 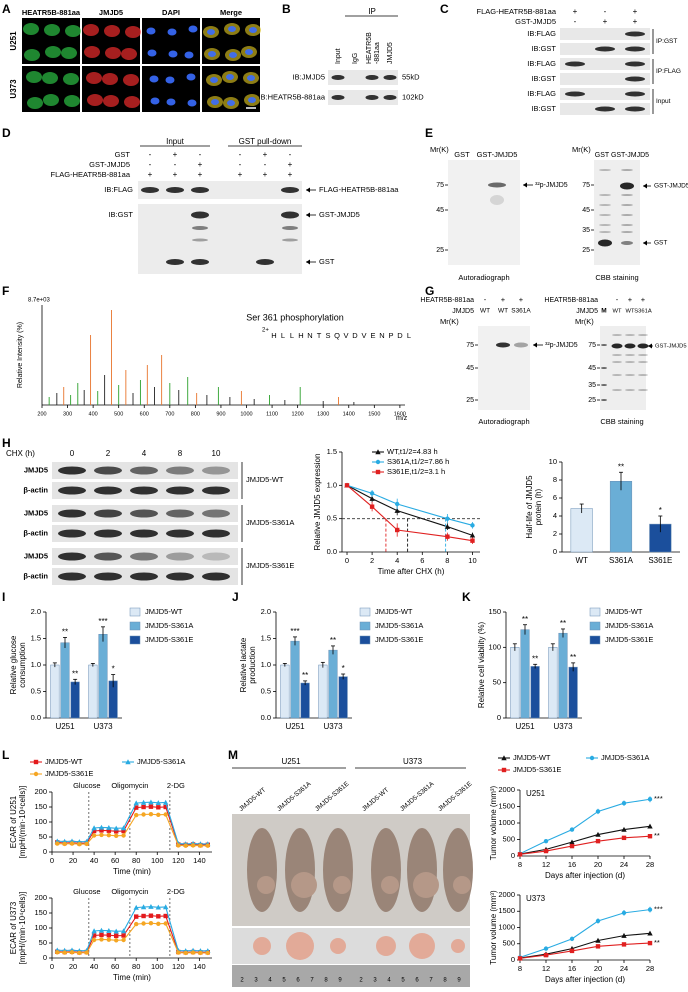 I want to click on label: WT, so click(x=629, y=312).